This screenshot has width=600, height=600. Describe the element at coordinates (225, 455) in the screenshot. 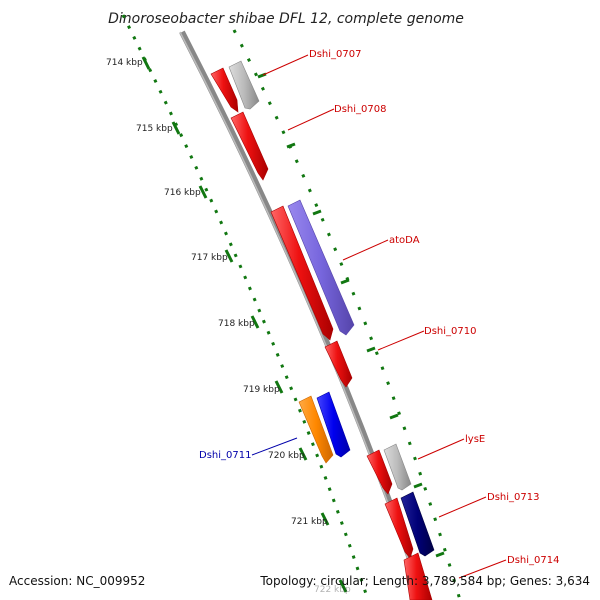

I see `gene-label-Dshi_0711: Dshi_0711` at that location.